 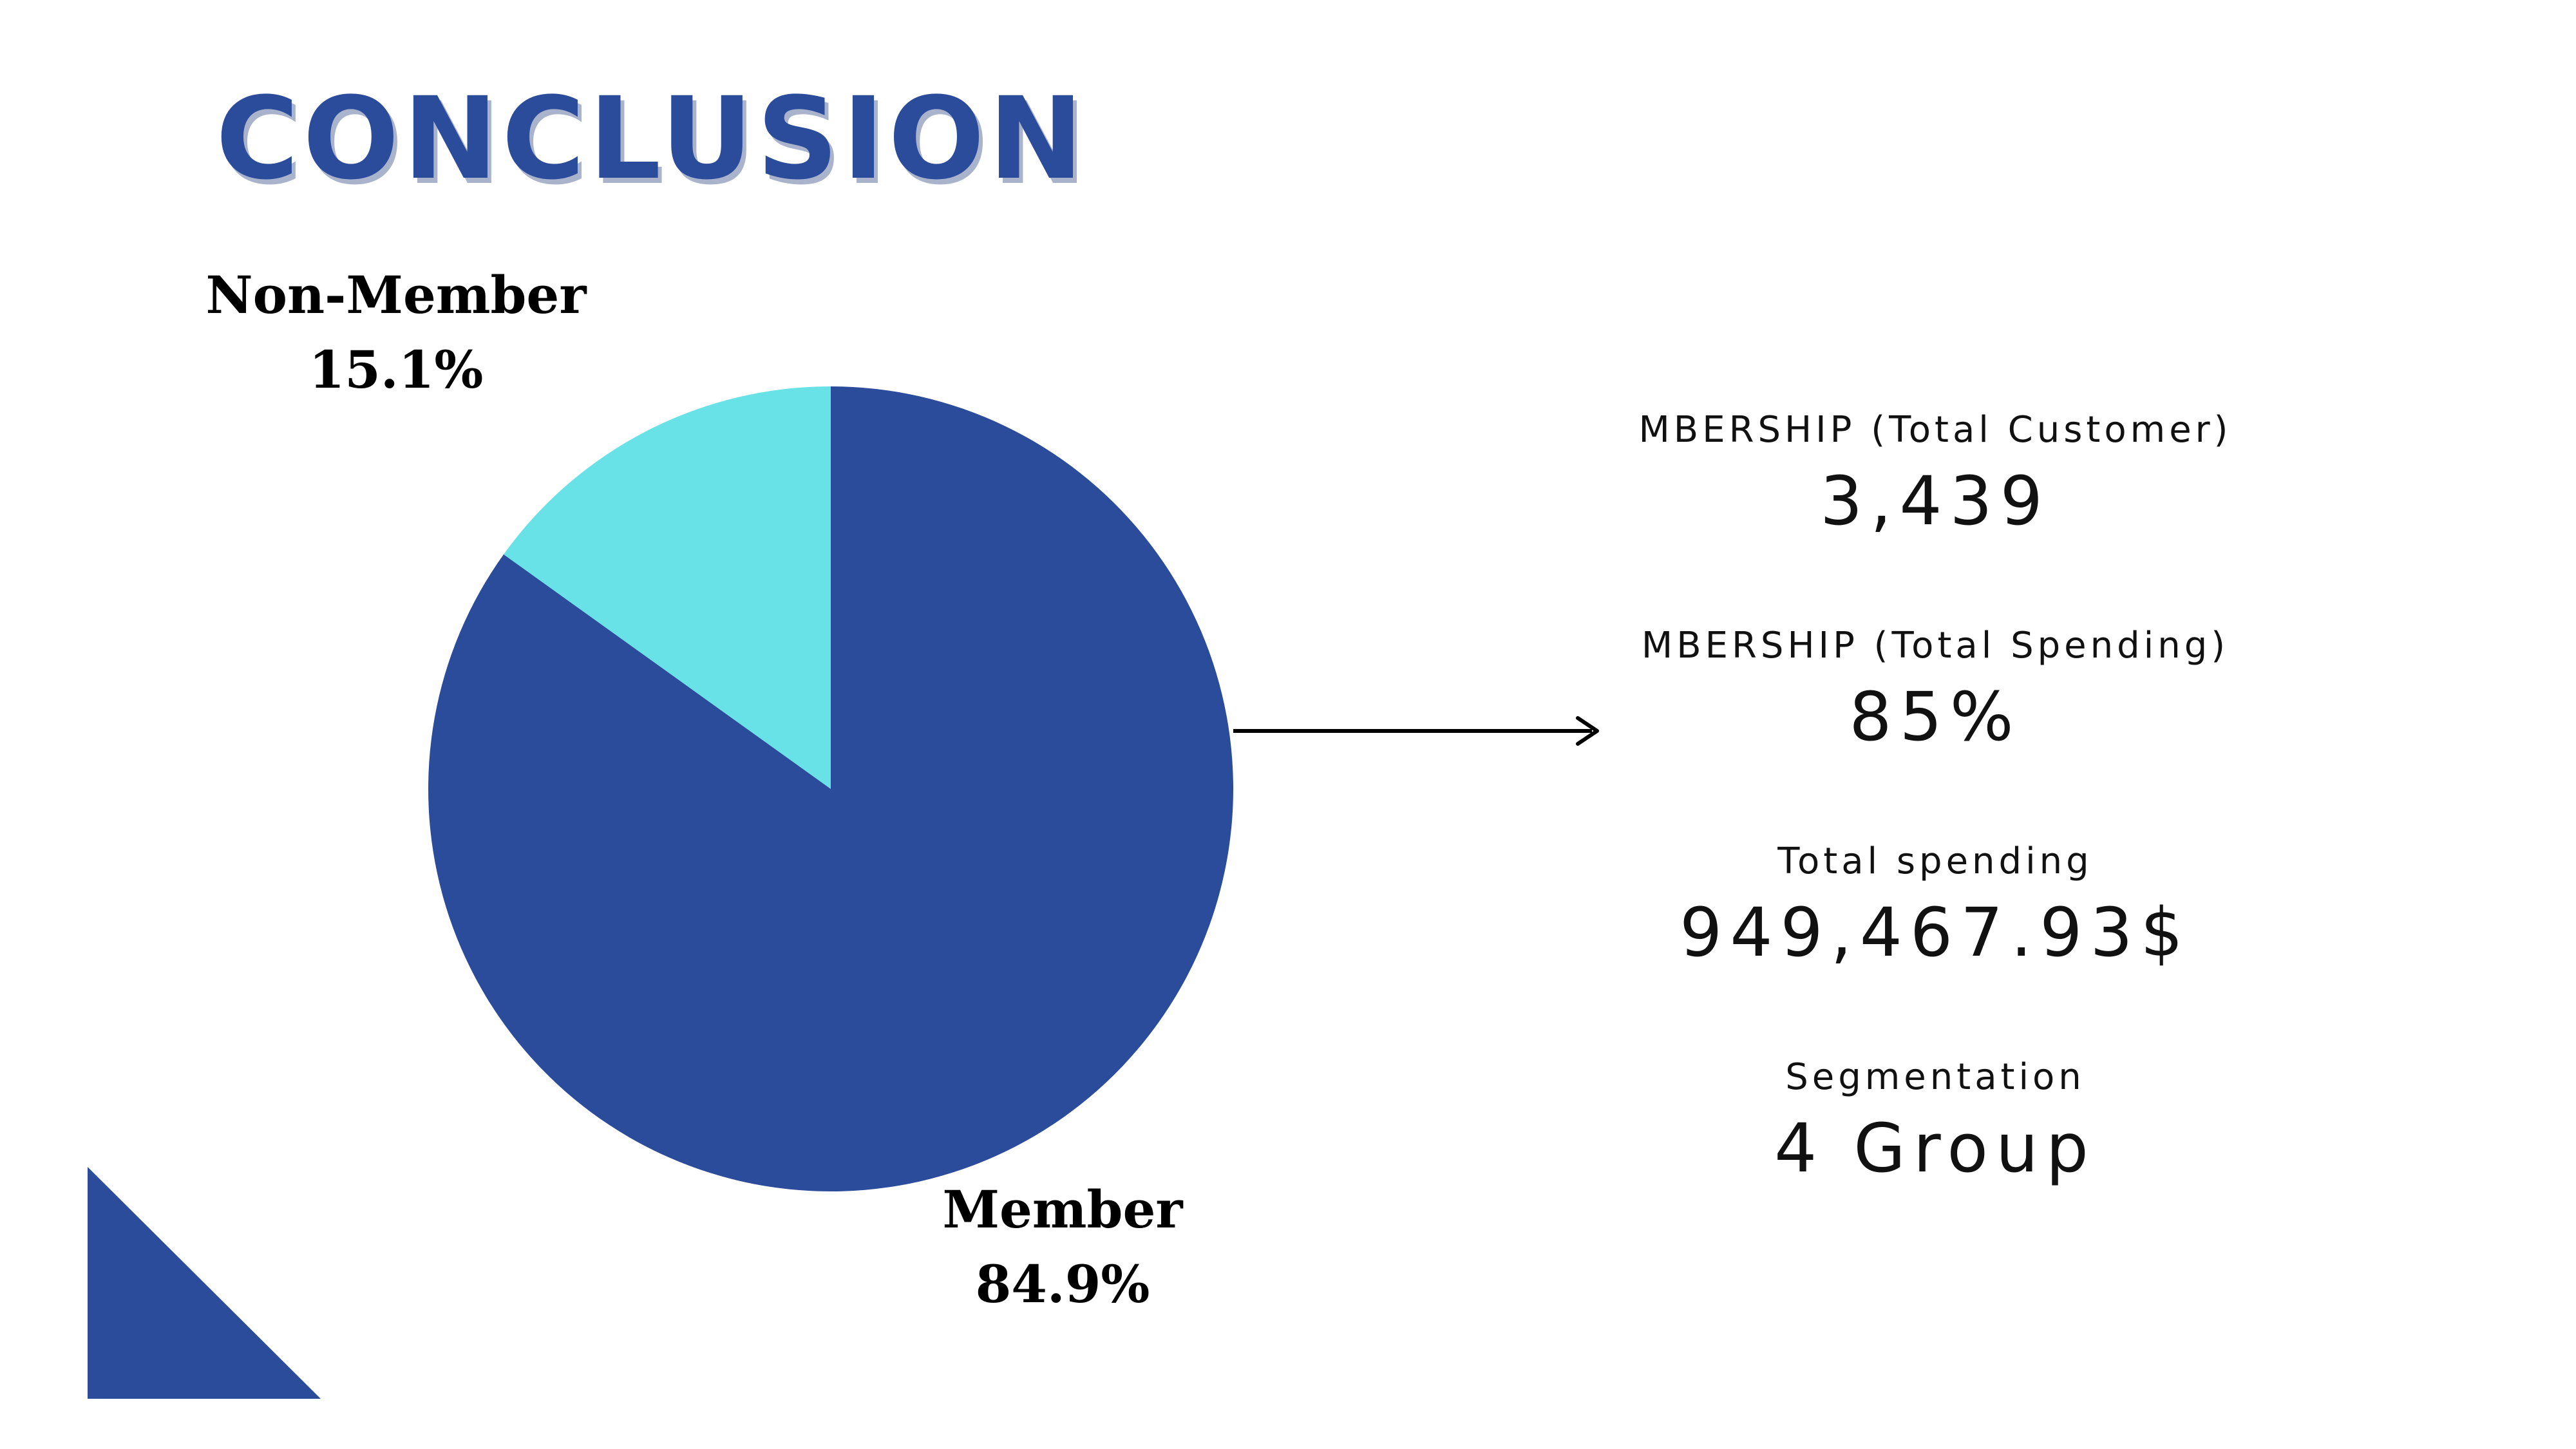 What do you see at coordinates (667, 587) in the screenshot?
I see `pie-slice-non-member` at bounding box center [667, 587].